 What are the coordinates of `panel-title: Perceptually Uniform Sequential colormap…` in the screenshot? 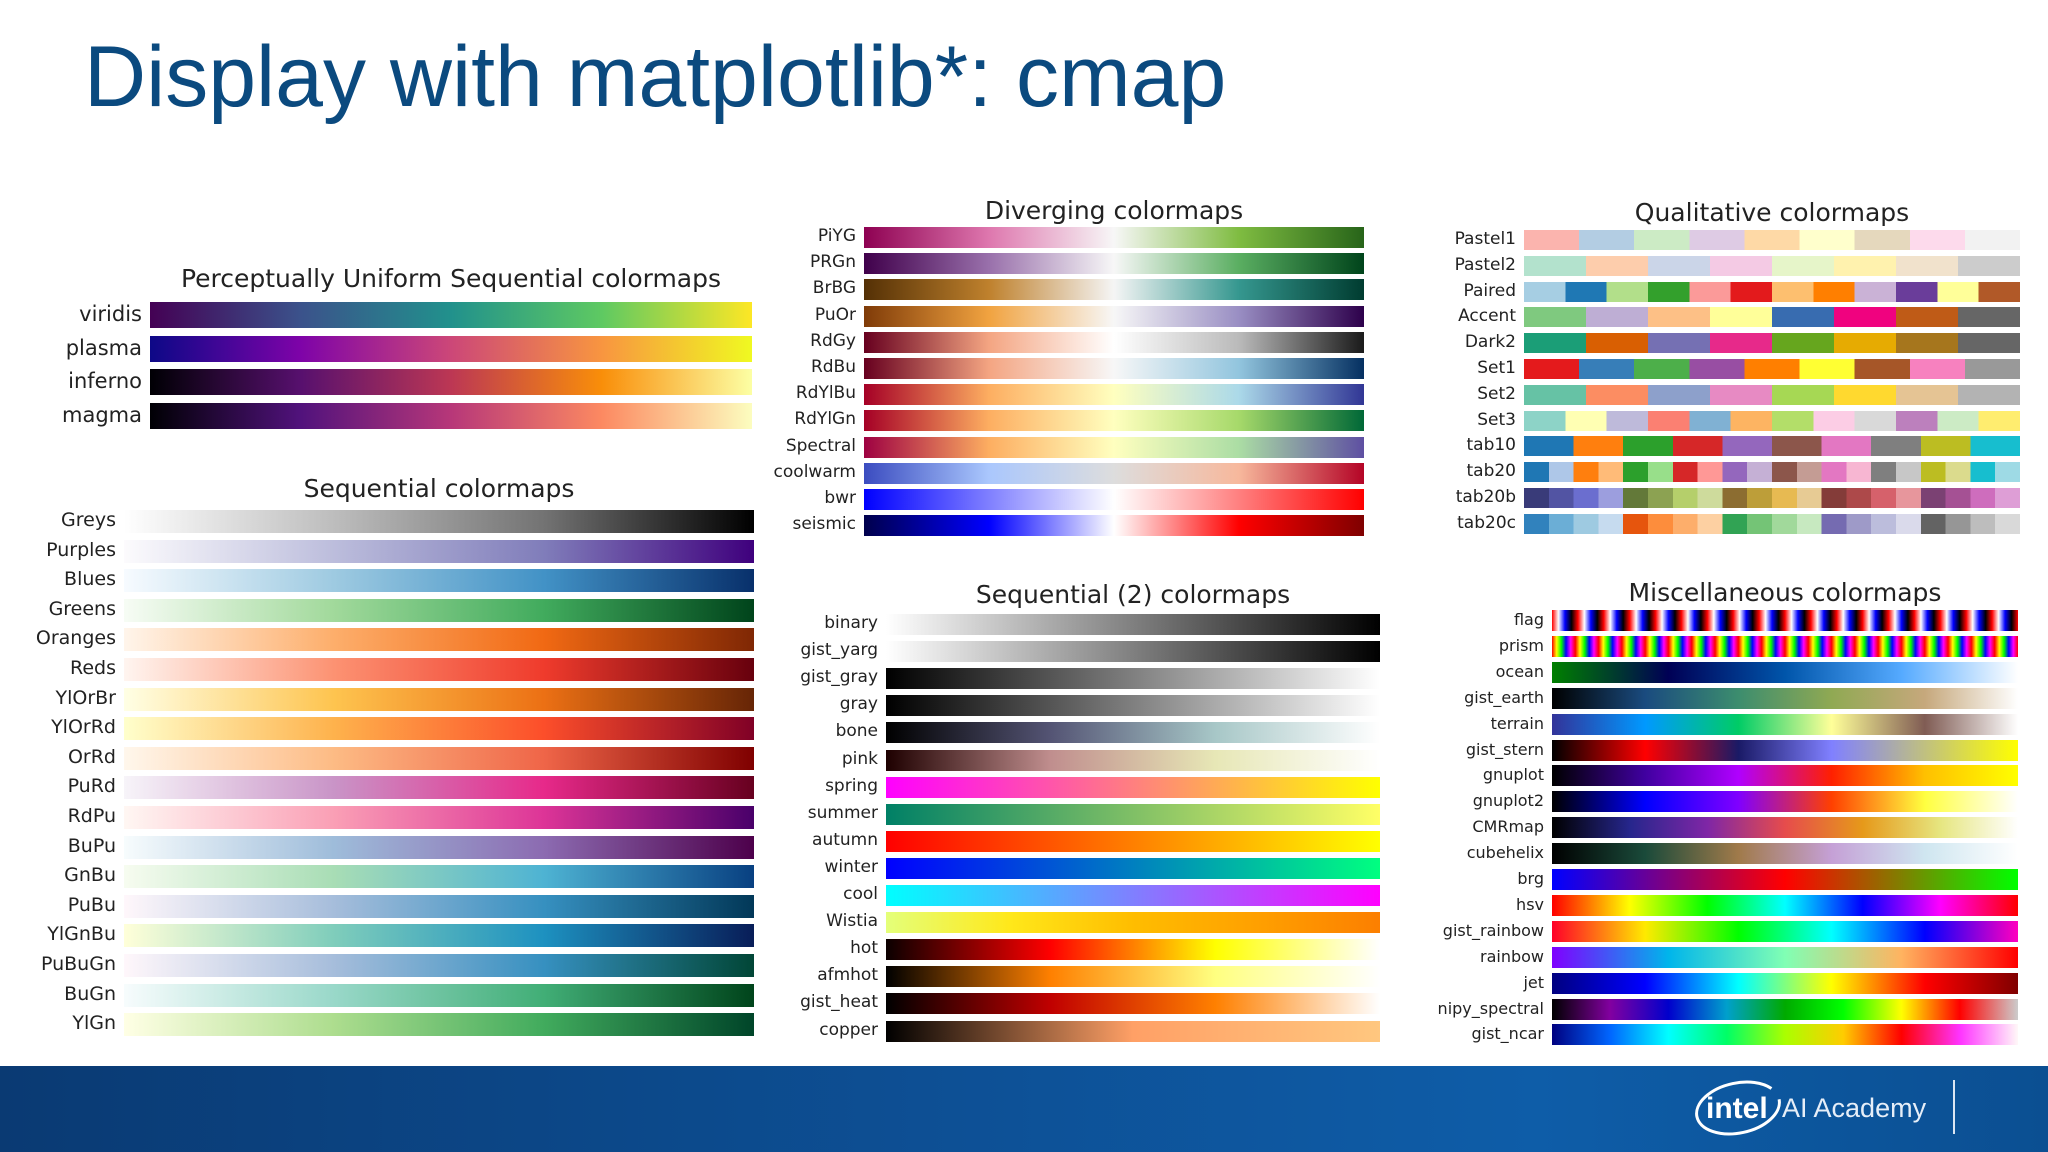 It's located at (451, 278).